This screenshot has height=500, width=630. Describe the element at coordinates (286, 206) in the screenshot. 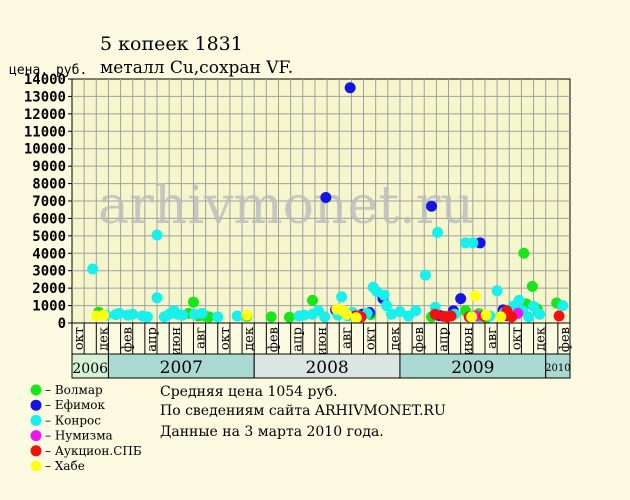

I see `watermark: arhivmonet.ru` at that location.